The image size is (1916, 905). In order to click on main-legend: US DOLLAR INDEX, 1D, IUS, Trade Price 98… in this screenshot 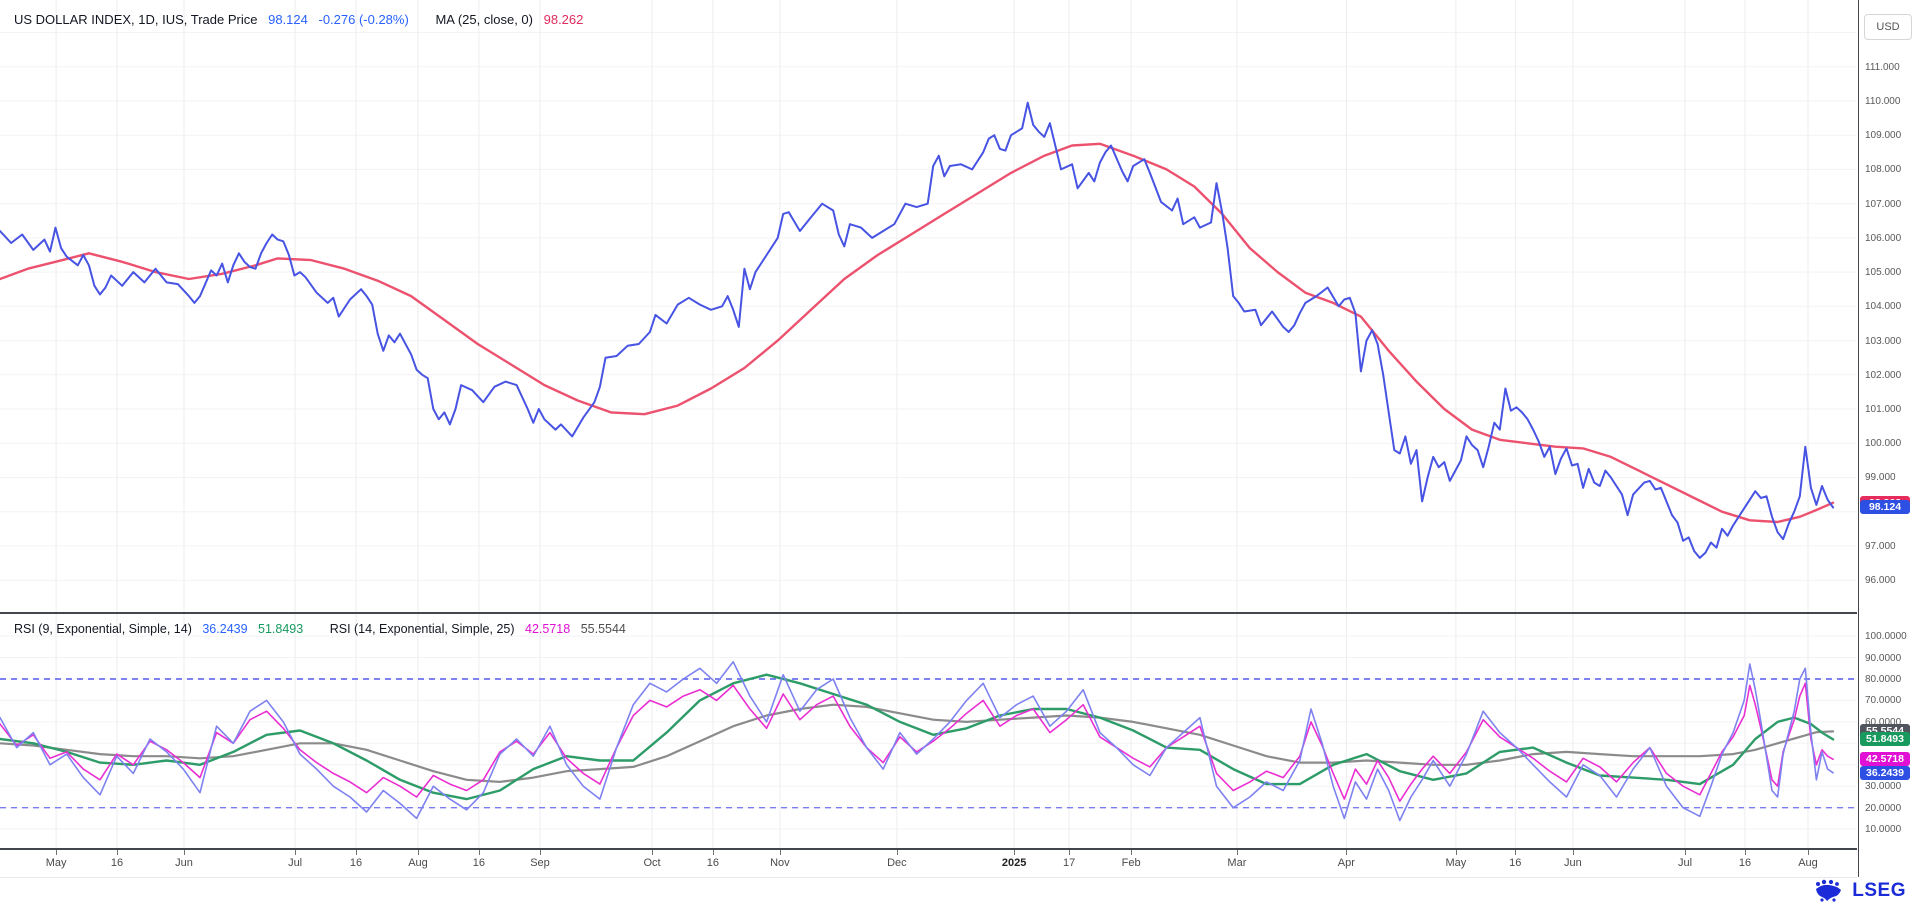, I will do `click(302, 19)`.